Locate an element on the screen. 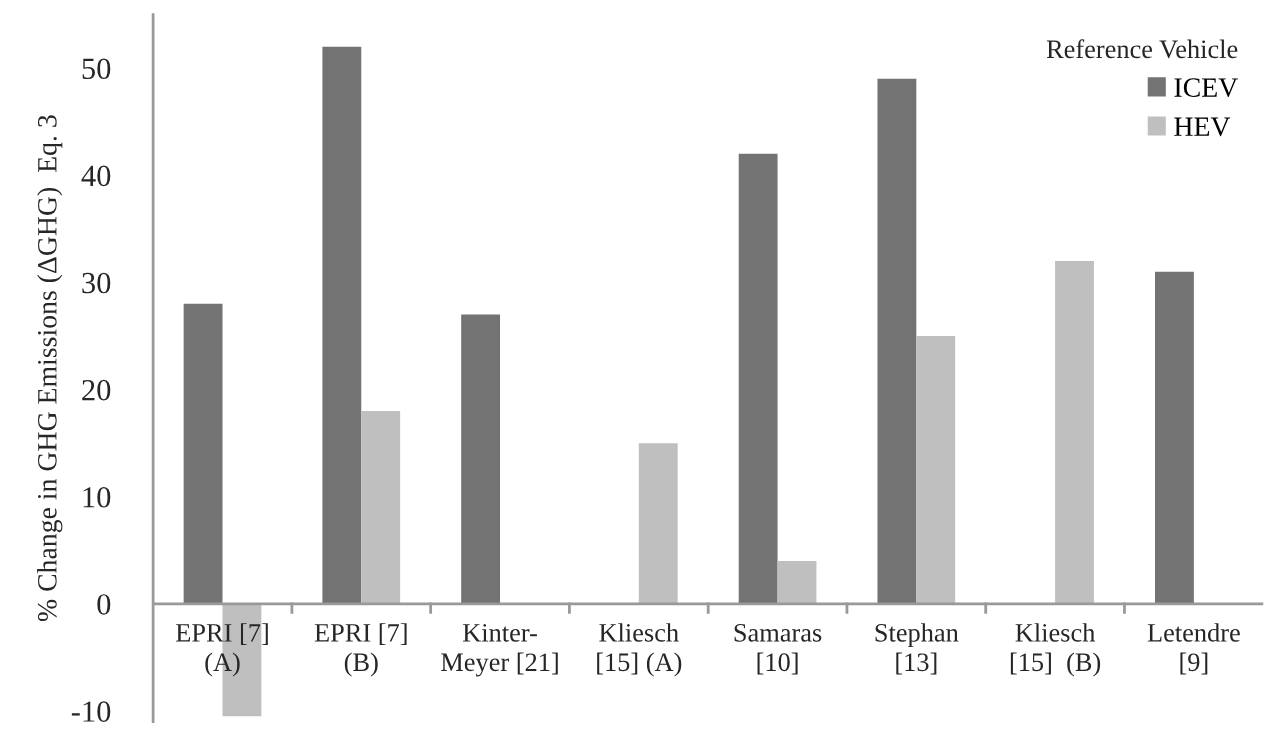  x-tick-label: Stephan [13] is located at coordinates (917, 649).